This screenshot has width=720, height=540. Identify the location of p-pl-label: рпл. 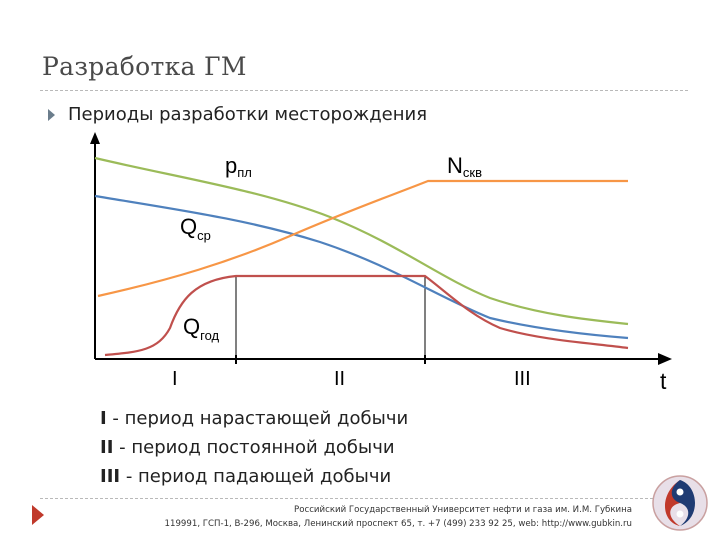
(238, 166).